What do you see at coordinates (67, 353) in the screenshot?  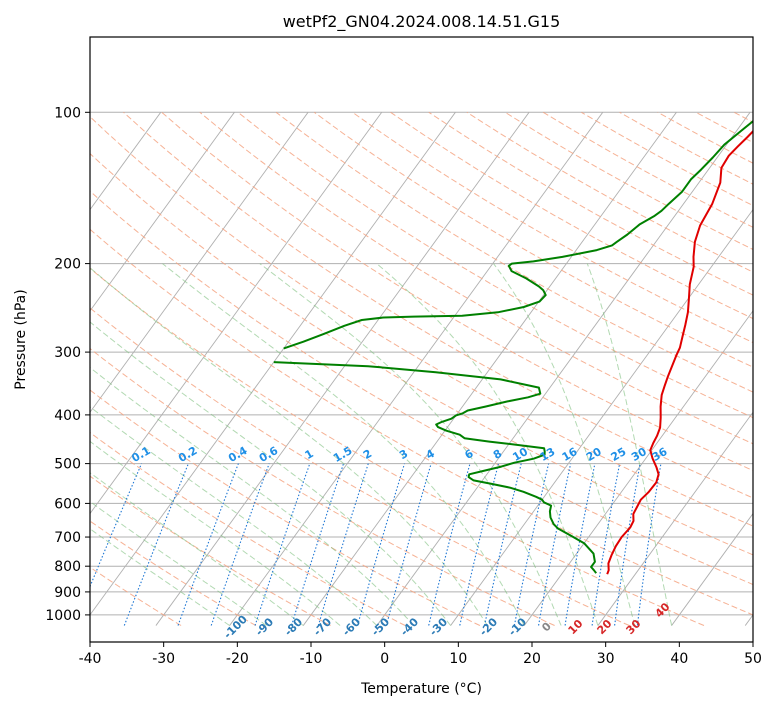 I see `y-tick-label: 300` at bounding box center [67, 353].